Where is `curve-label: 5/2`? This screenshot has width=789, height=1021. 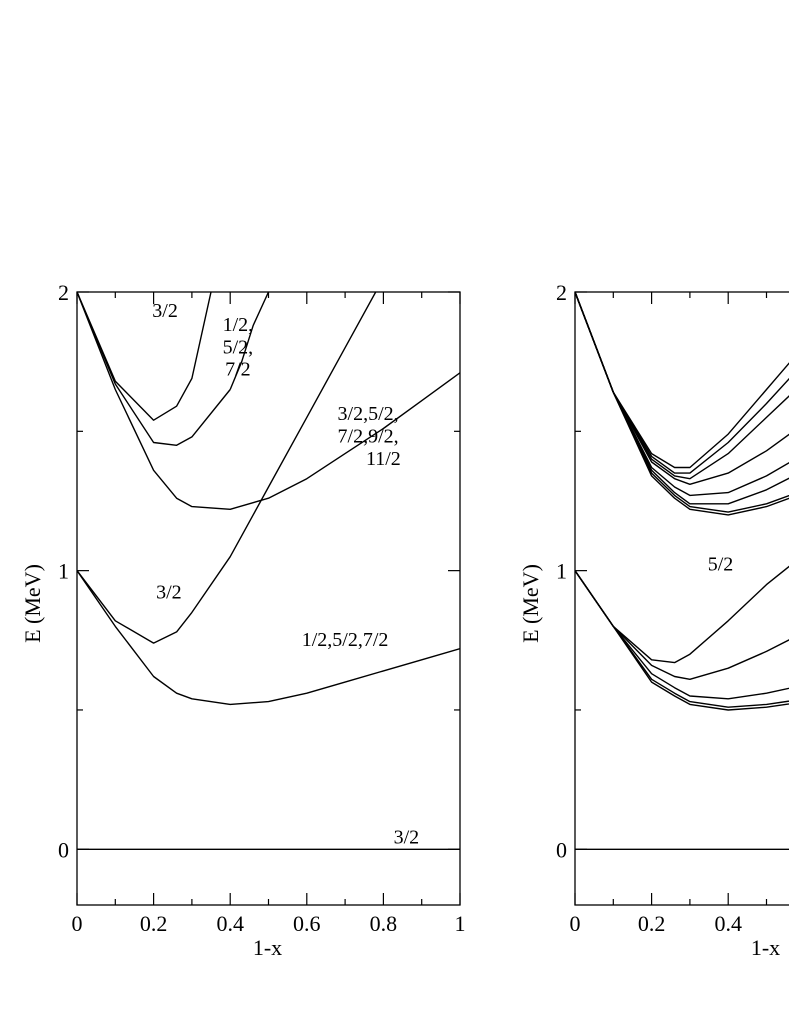
curve-label: 5/2 is located at coordinates (721, 565).